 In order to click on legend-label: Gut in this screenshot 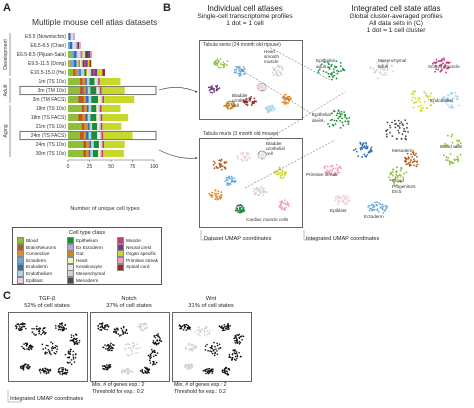, I will do `click(80, 254)`.